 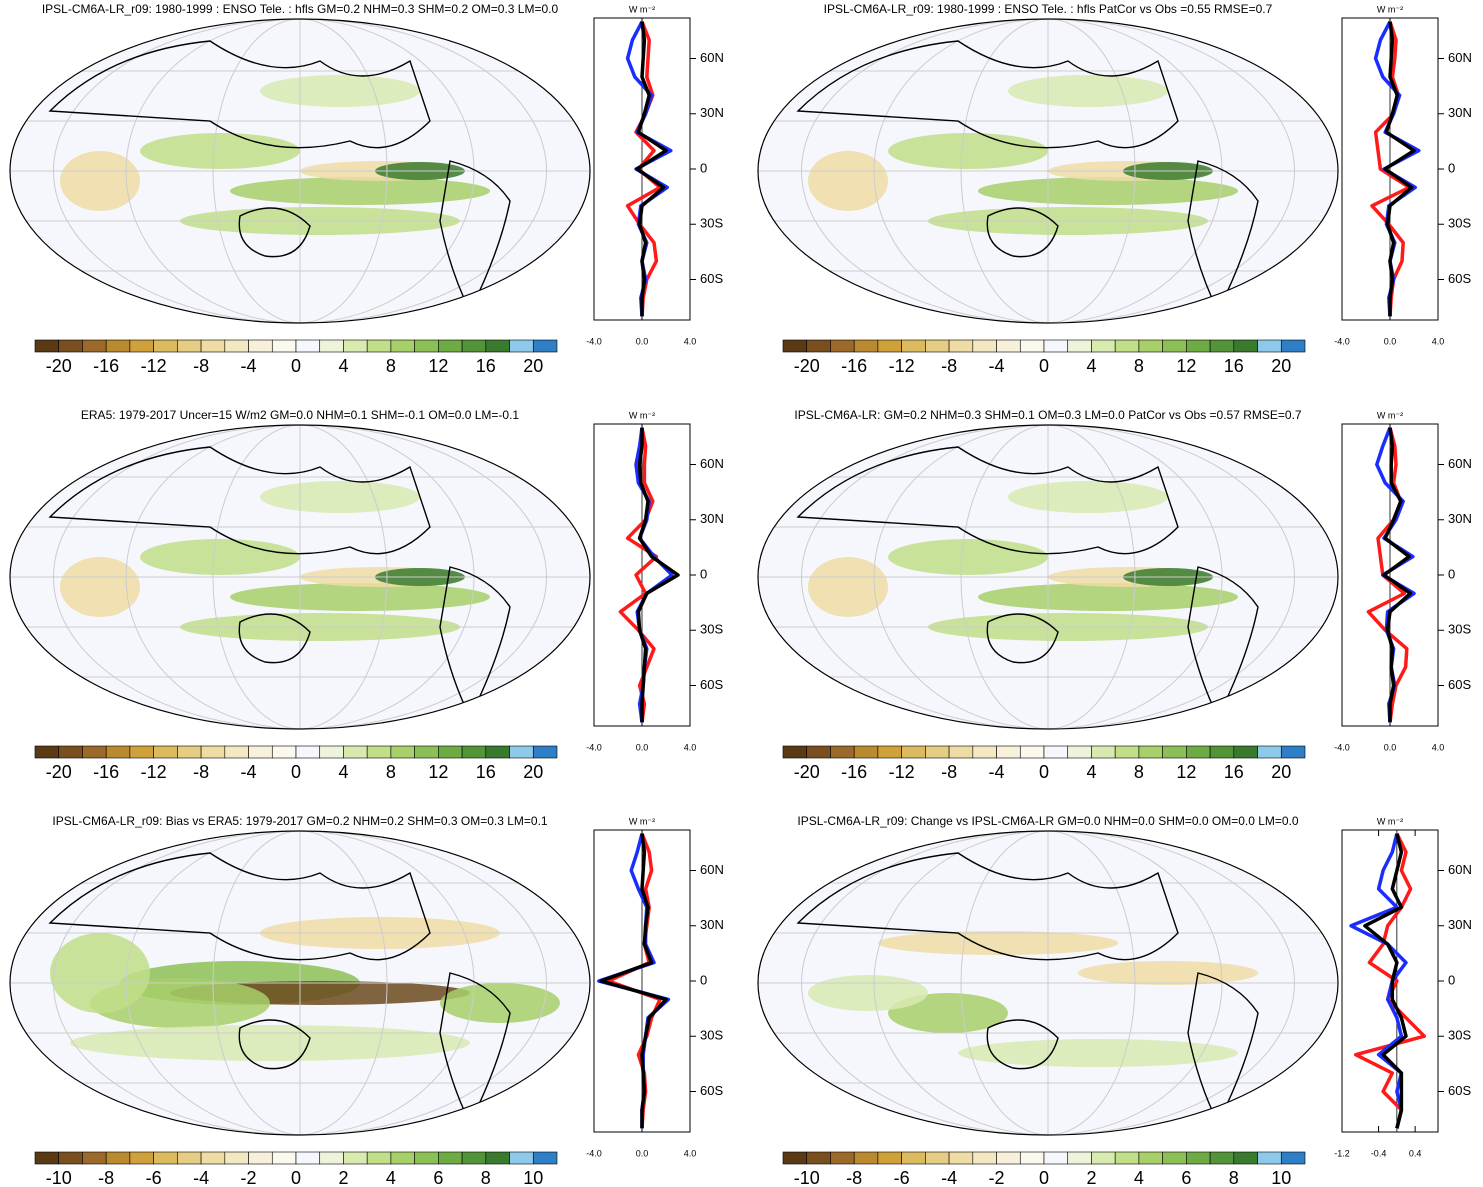 I want to click on colorbar-label: -10, so click(x=59, y=1177).